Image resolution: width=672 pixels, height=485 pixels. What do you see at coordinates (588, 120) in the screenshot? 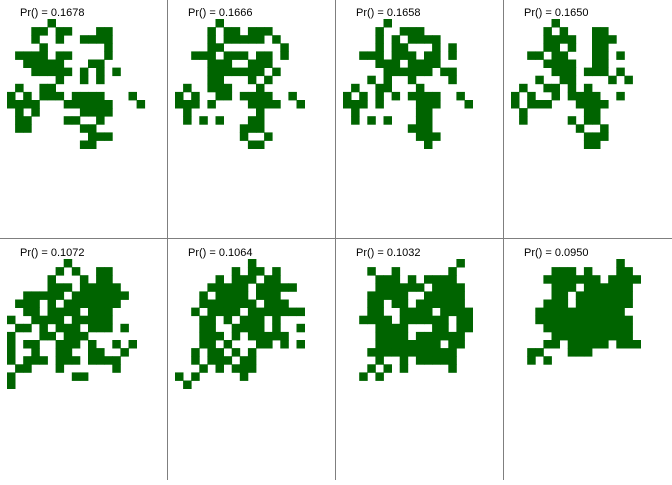
I see `panel-4: Pr() = 0.1650` at bounding box center [588, 120].